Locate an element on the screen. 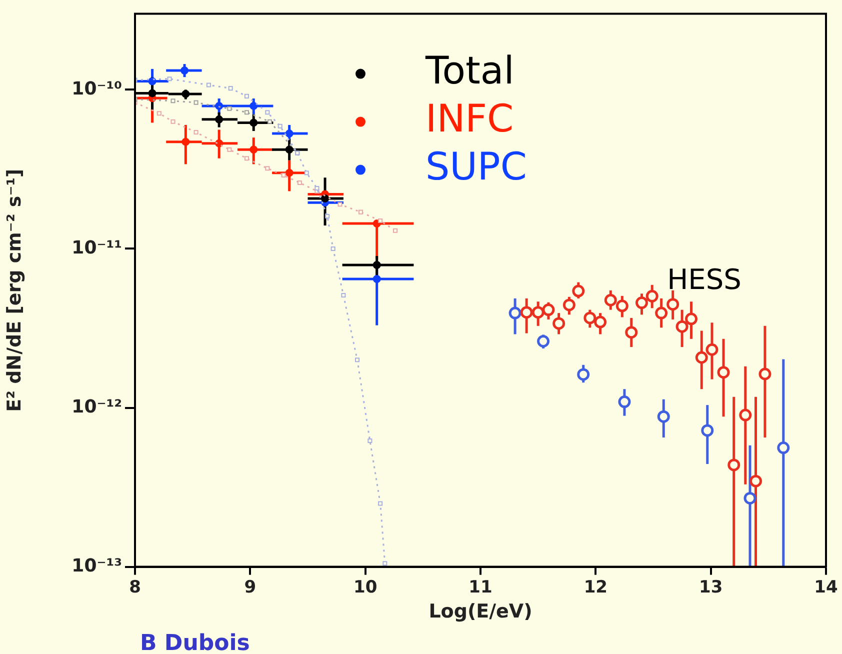 The height and width of the screenshot is (654, 842). x-tick-label: 14 is located at coordinates (826, 587).